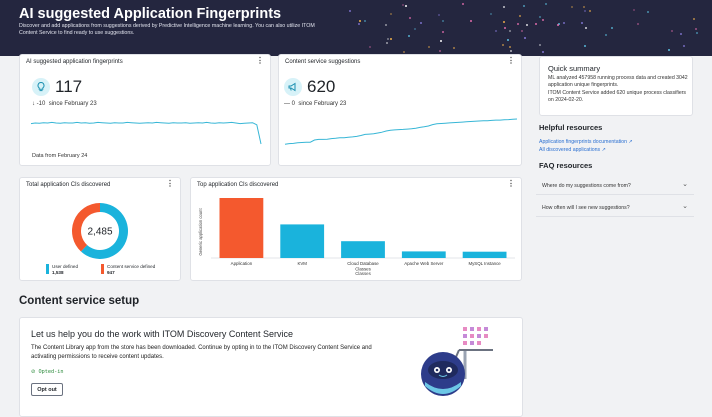 The height and width of the screenshot is (417, 712). Describe the element at coordinates (583, 142) in the screenshot. I see `link-fingerprints-docs-label: Application fingerprints documentation` at that location.